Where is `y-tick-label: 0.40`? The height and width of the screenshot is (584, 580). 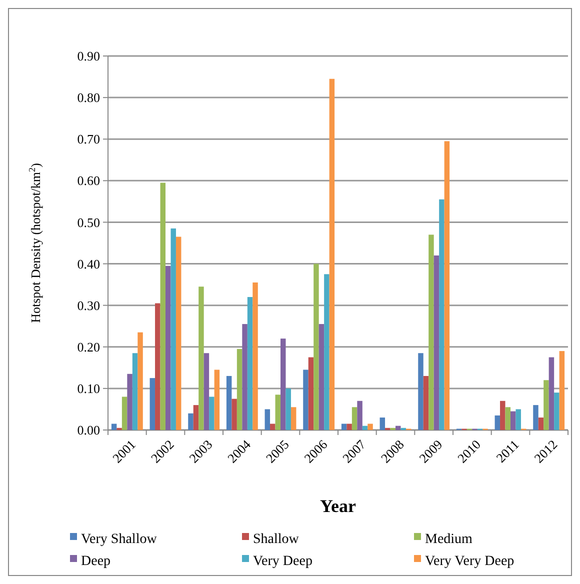 y-tick-label: 0.40 is located at coordinates (88, 264).